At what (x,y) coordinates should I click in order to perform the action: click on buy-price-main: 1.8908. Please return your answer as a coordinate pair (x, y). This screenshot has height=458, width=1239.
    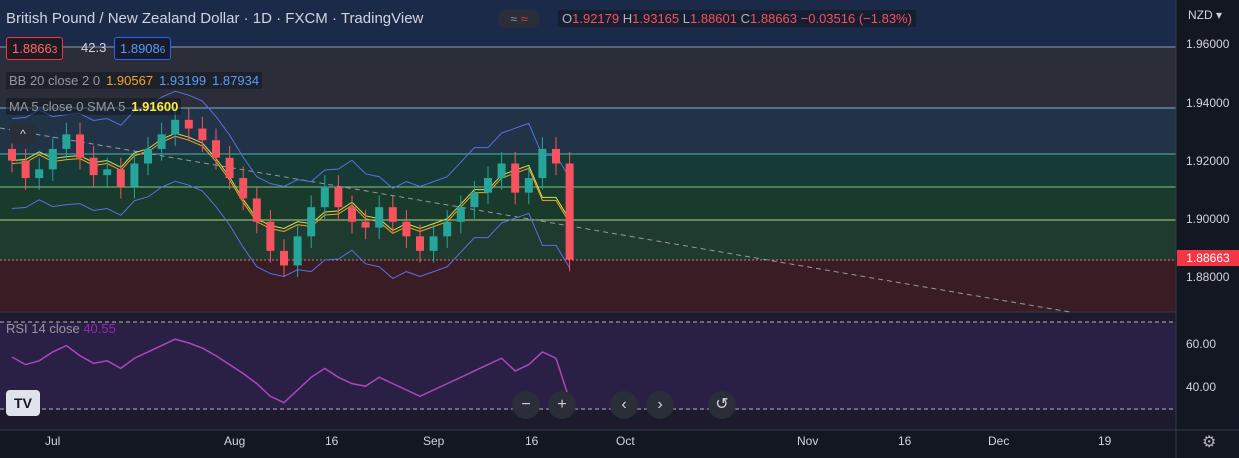
    Looking at the image, I should click on (140, 48).